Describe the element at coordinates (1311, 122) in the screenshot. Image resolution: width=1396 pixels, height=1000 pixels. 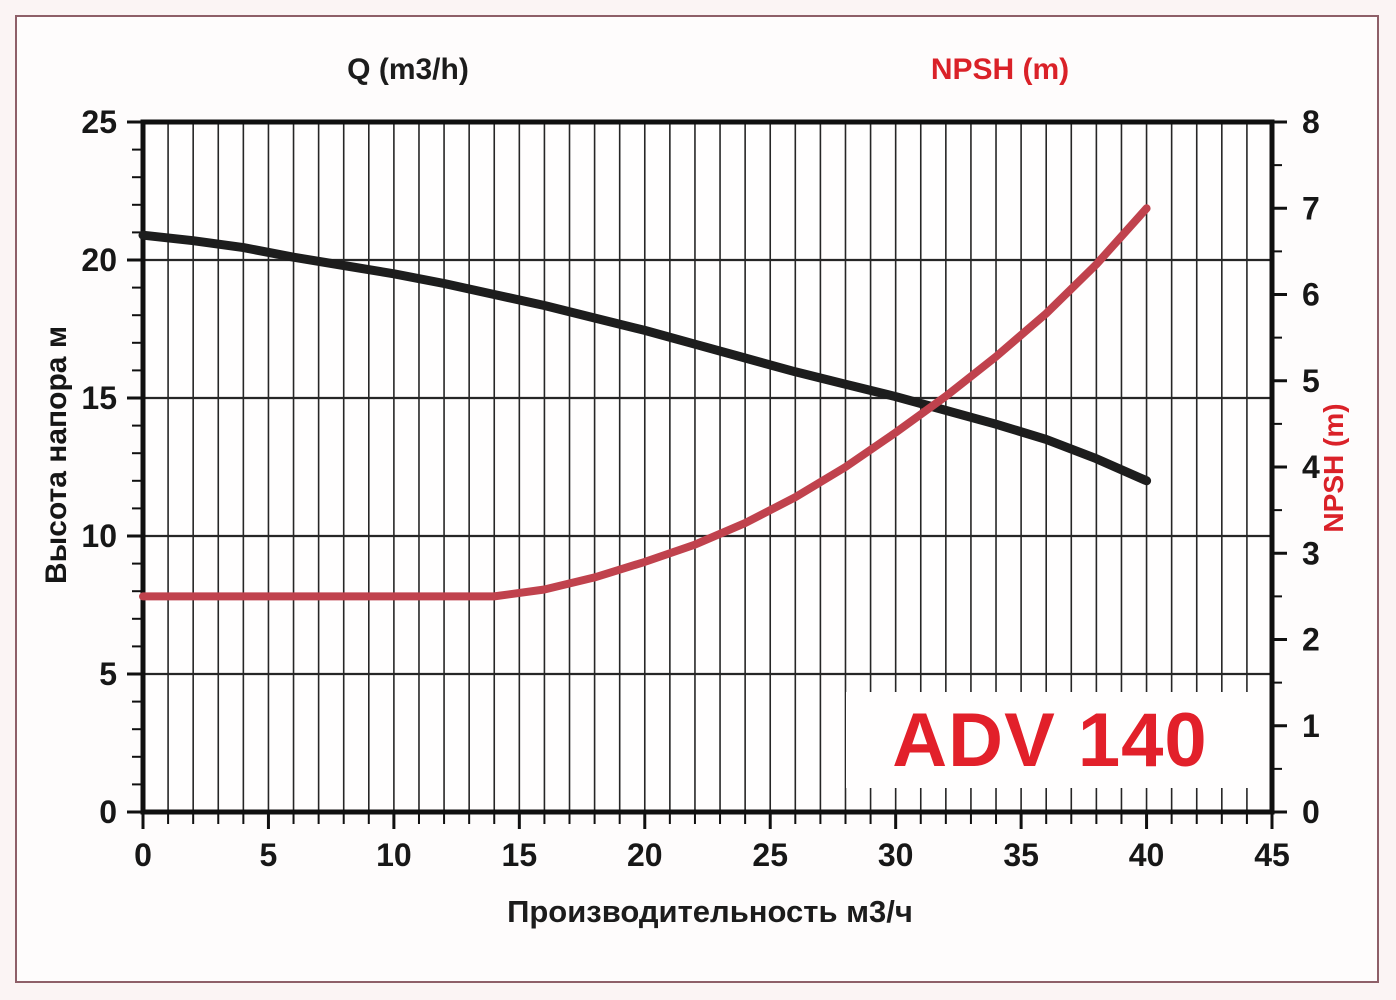
I see `right-tick-label: 8` at that location.